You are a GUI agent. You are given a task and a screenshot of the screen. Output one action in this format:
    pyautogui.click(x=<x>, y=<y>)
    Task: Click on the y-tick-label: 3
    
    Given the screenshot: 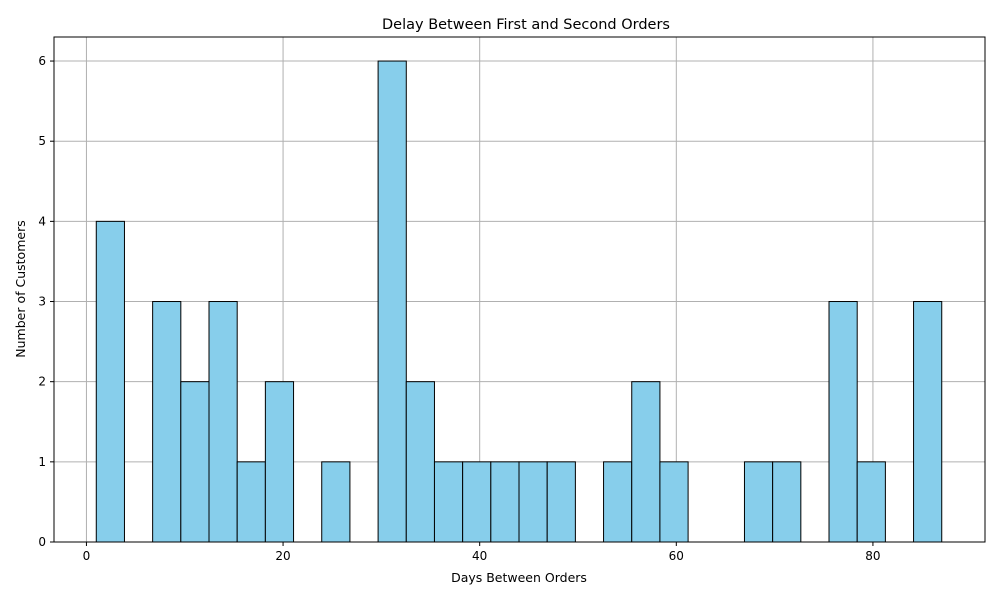 What is the action you would take?
    pyautogui.click(x=42, y=302)
    